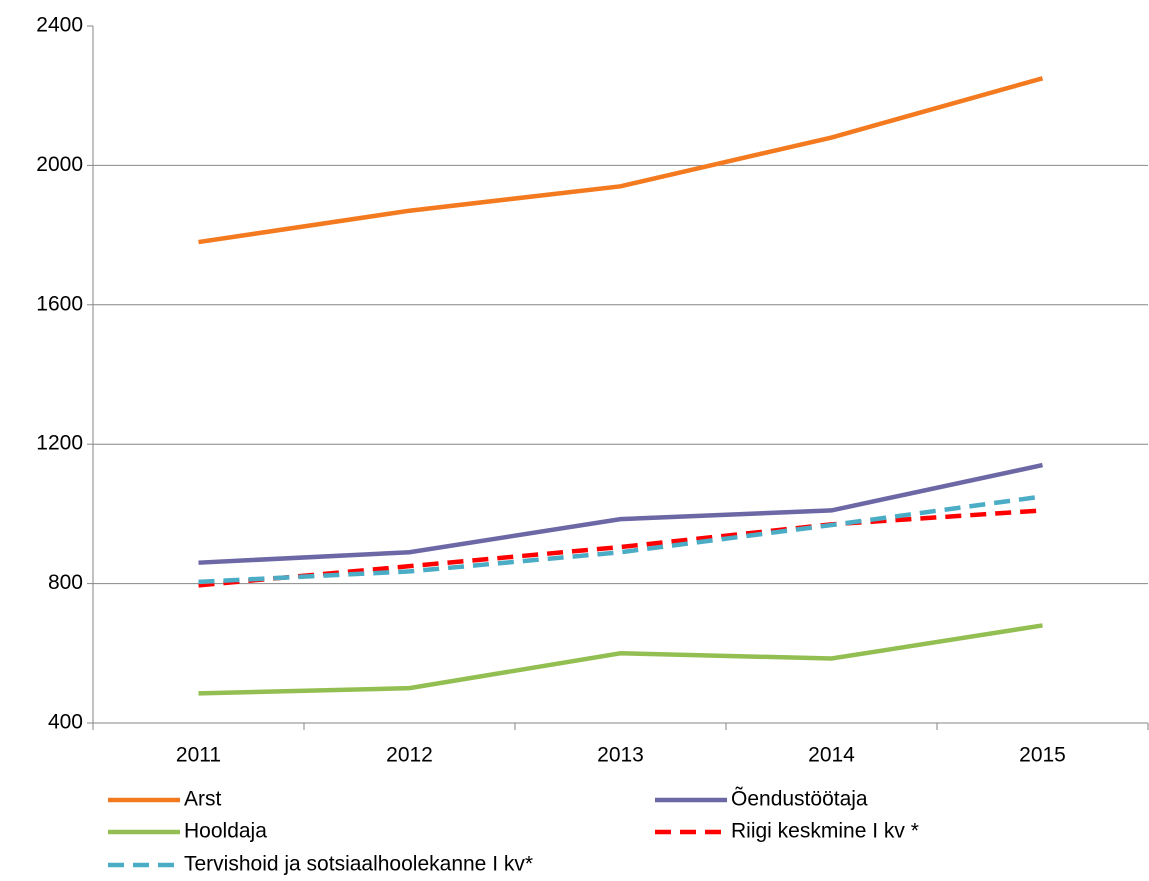  I want to click on legend-label: Riigi keskmine I kv *, so click(825, 831).